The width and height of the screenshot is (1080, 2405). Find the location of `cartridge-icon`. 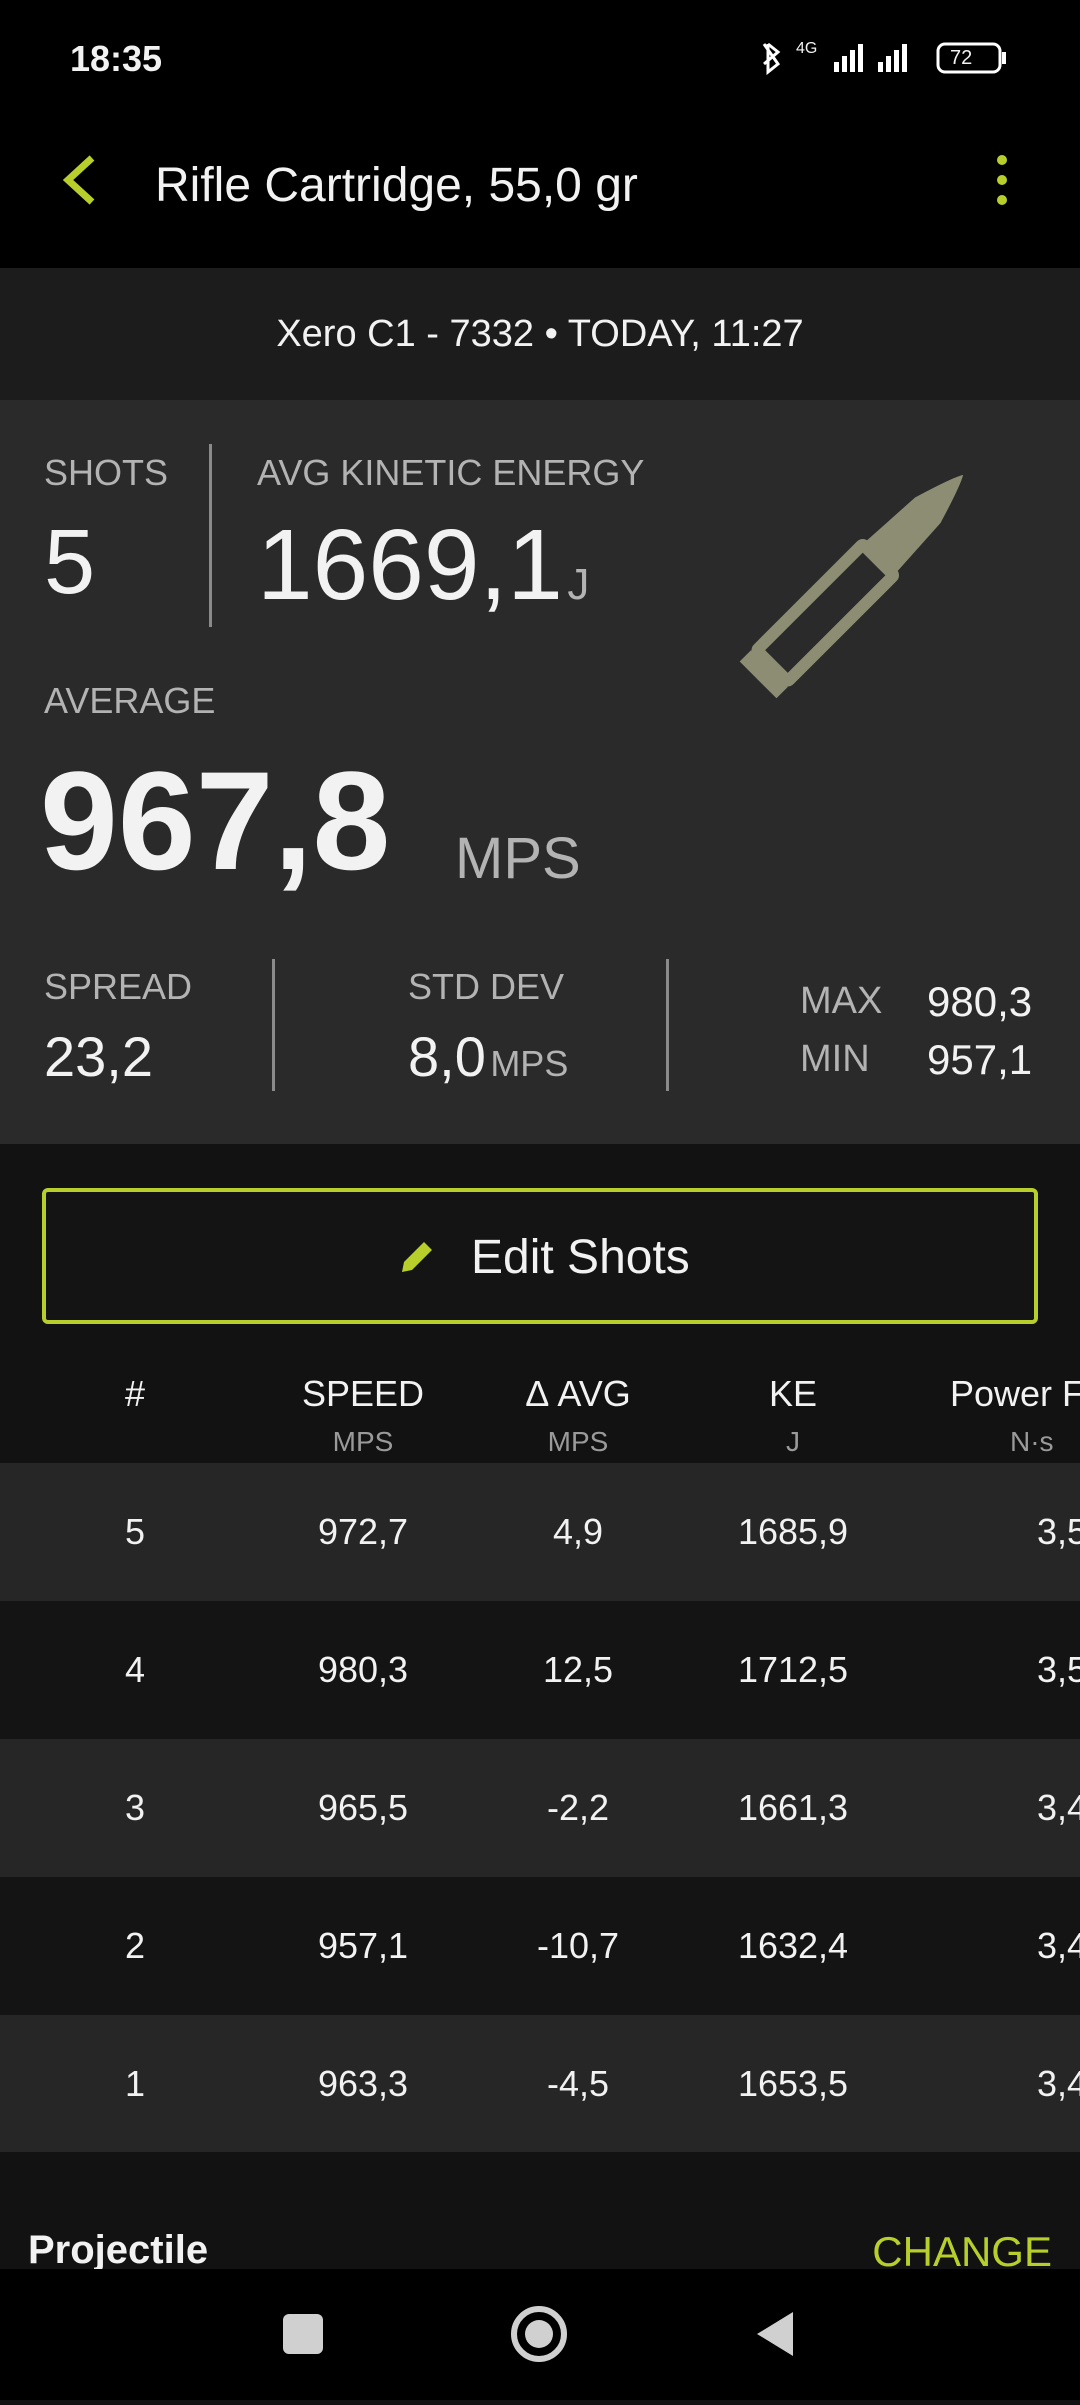

cartridge-icon is located at coordinates (851, 586).